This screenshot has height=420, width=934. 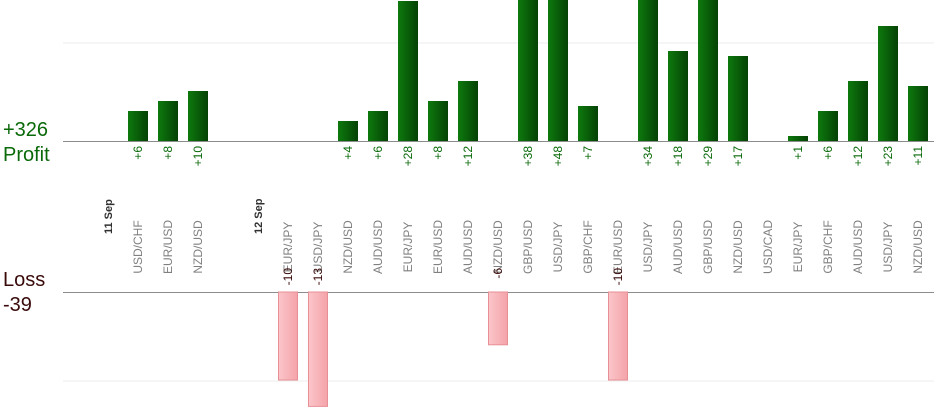 I want to click on profit-value-label: +23, so click(x=888, y=156).